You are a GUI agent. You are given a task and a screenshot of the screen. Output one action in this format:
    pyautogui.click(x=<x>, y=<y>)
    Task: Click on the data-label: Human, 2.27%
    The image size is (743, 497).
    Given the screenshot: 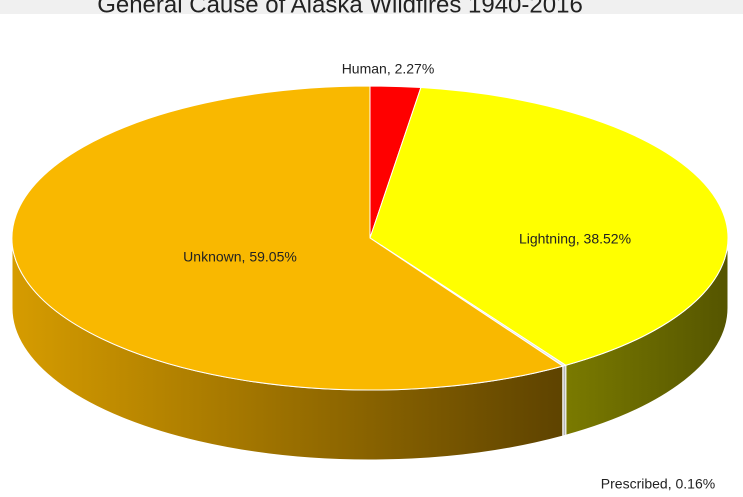 What is the action you would take?
    pyautogui.click(x=388, y=69)
    